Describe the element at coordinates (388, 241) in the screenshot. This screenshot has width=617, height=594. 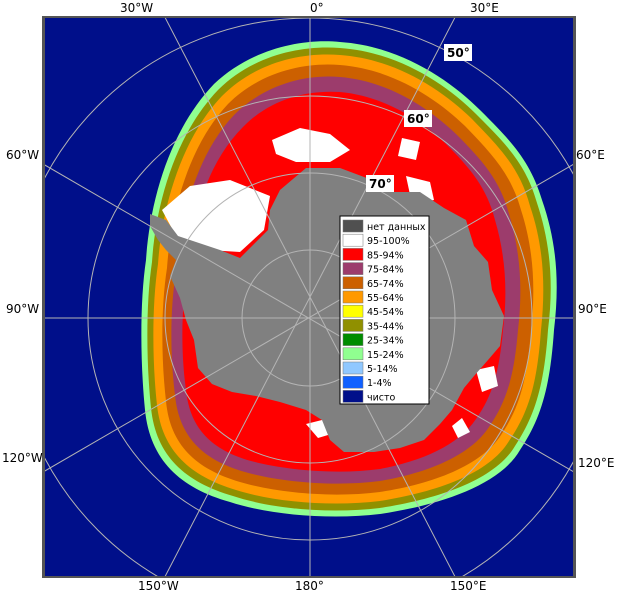
I see `legend-label: 95-100%` at that location.